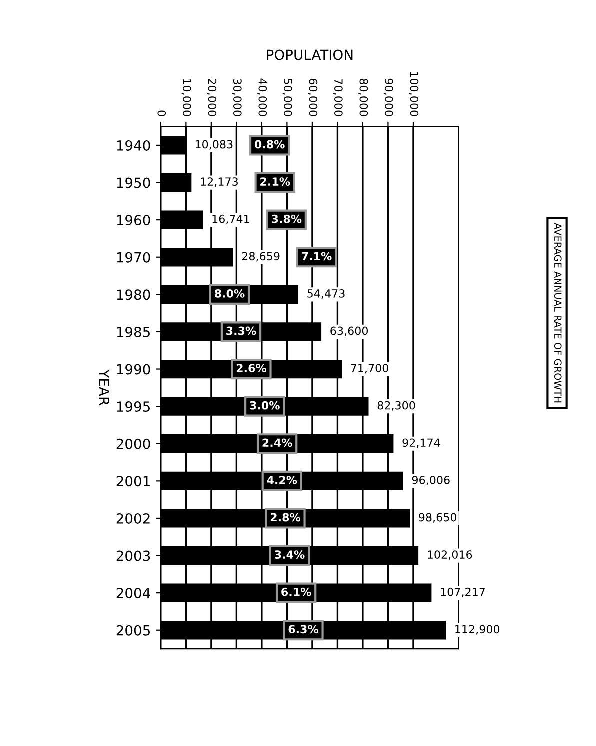 The image size is (596, 746). What do you see at coordinates (275, 182) in the screenshot?
I see `annotation: 2.1%` at bounding box center [275, 182].